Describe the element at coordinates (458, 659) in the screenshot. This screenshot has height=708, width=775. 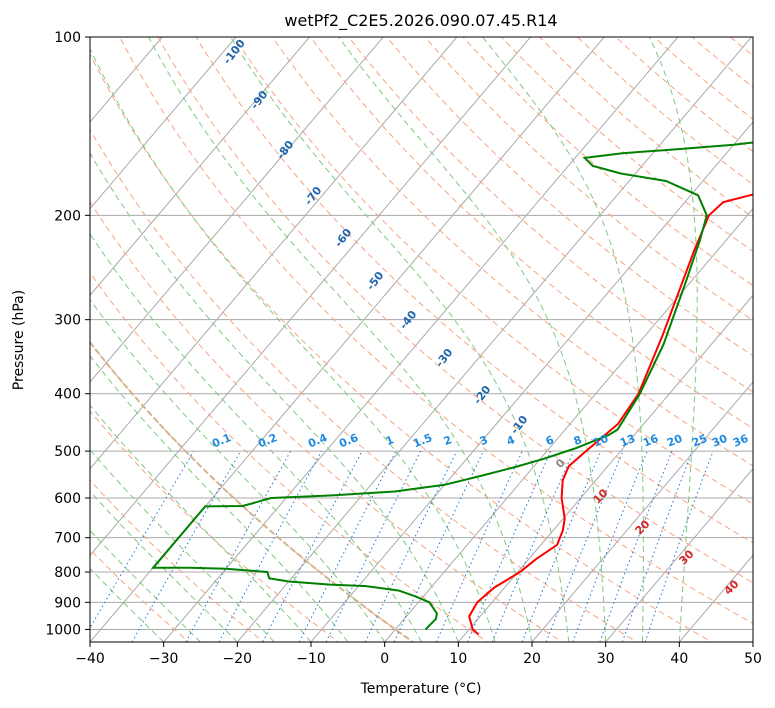
I see `x-tick-label: 10` at that location.